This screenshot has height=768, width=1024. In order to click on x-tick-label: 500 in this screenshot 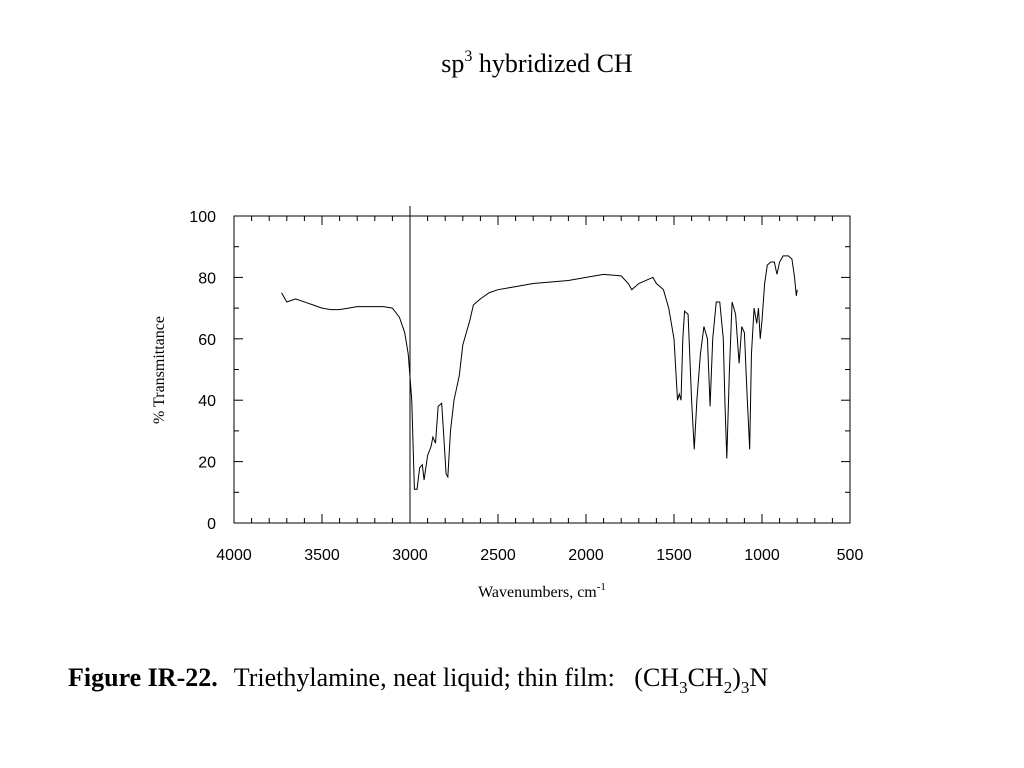, I will do `click(850, 555)`.